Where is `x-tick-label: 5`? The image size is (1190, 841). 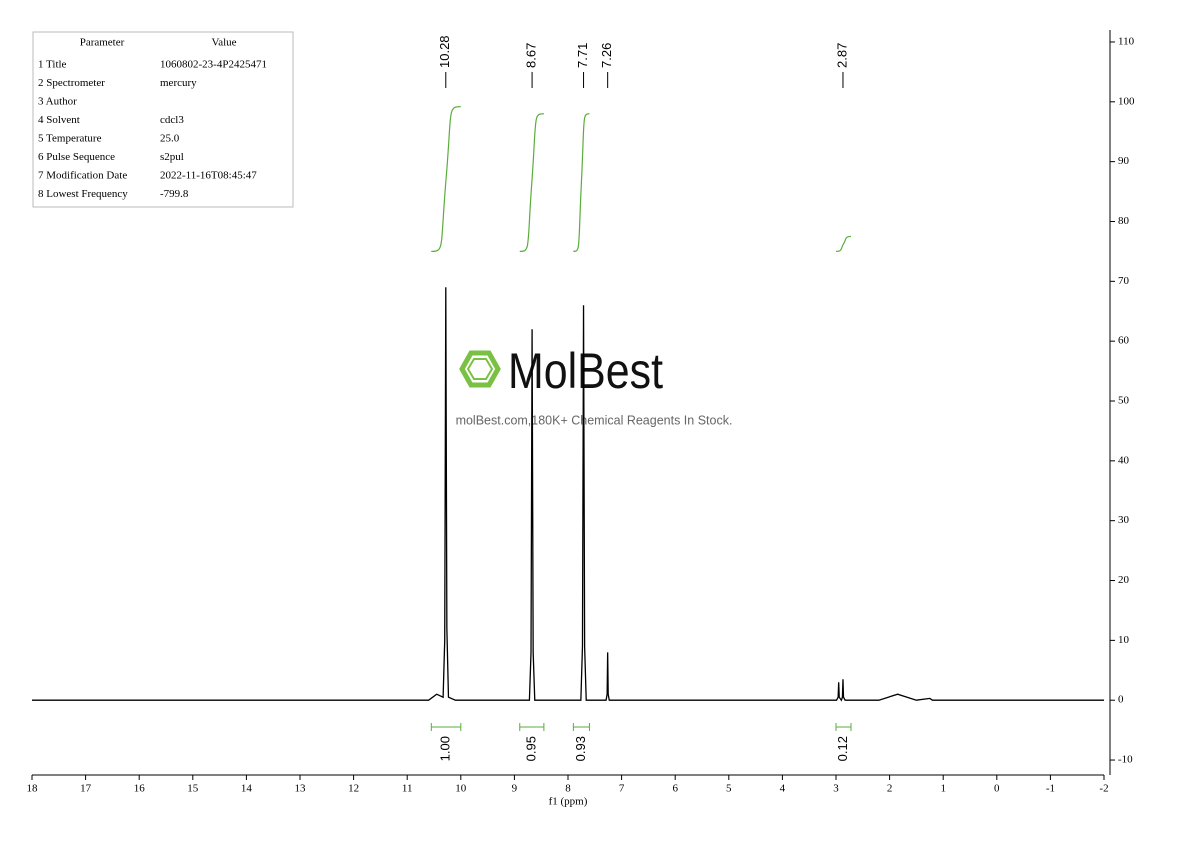 x-tick-label: 5 is located at coordinates (729, 789).